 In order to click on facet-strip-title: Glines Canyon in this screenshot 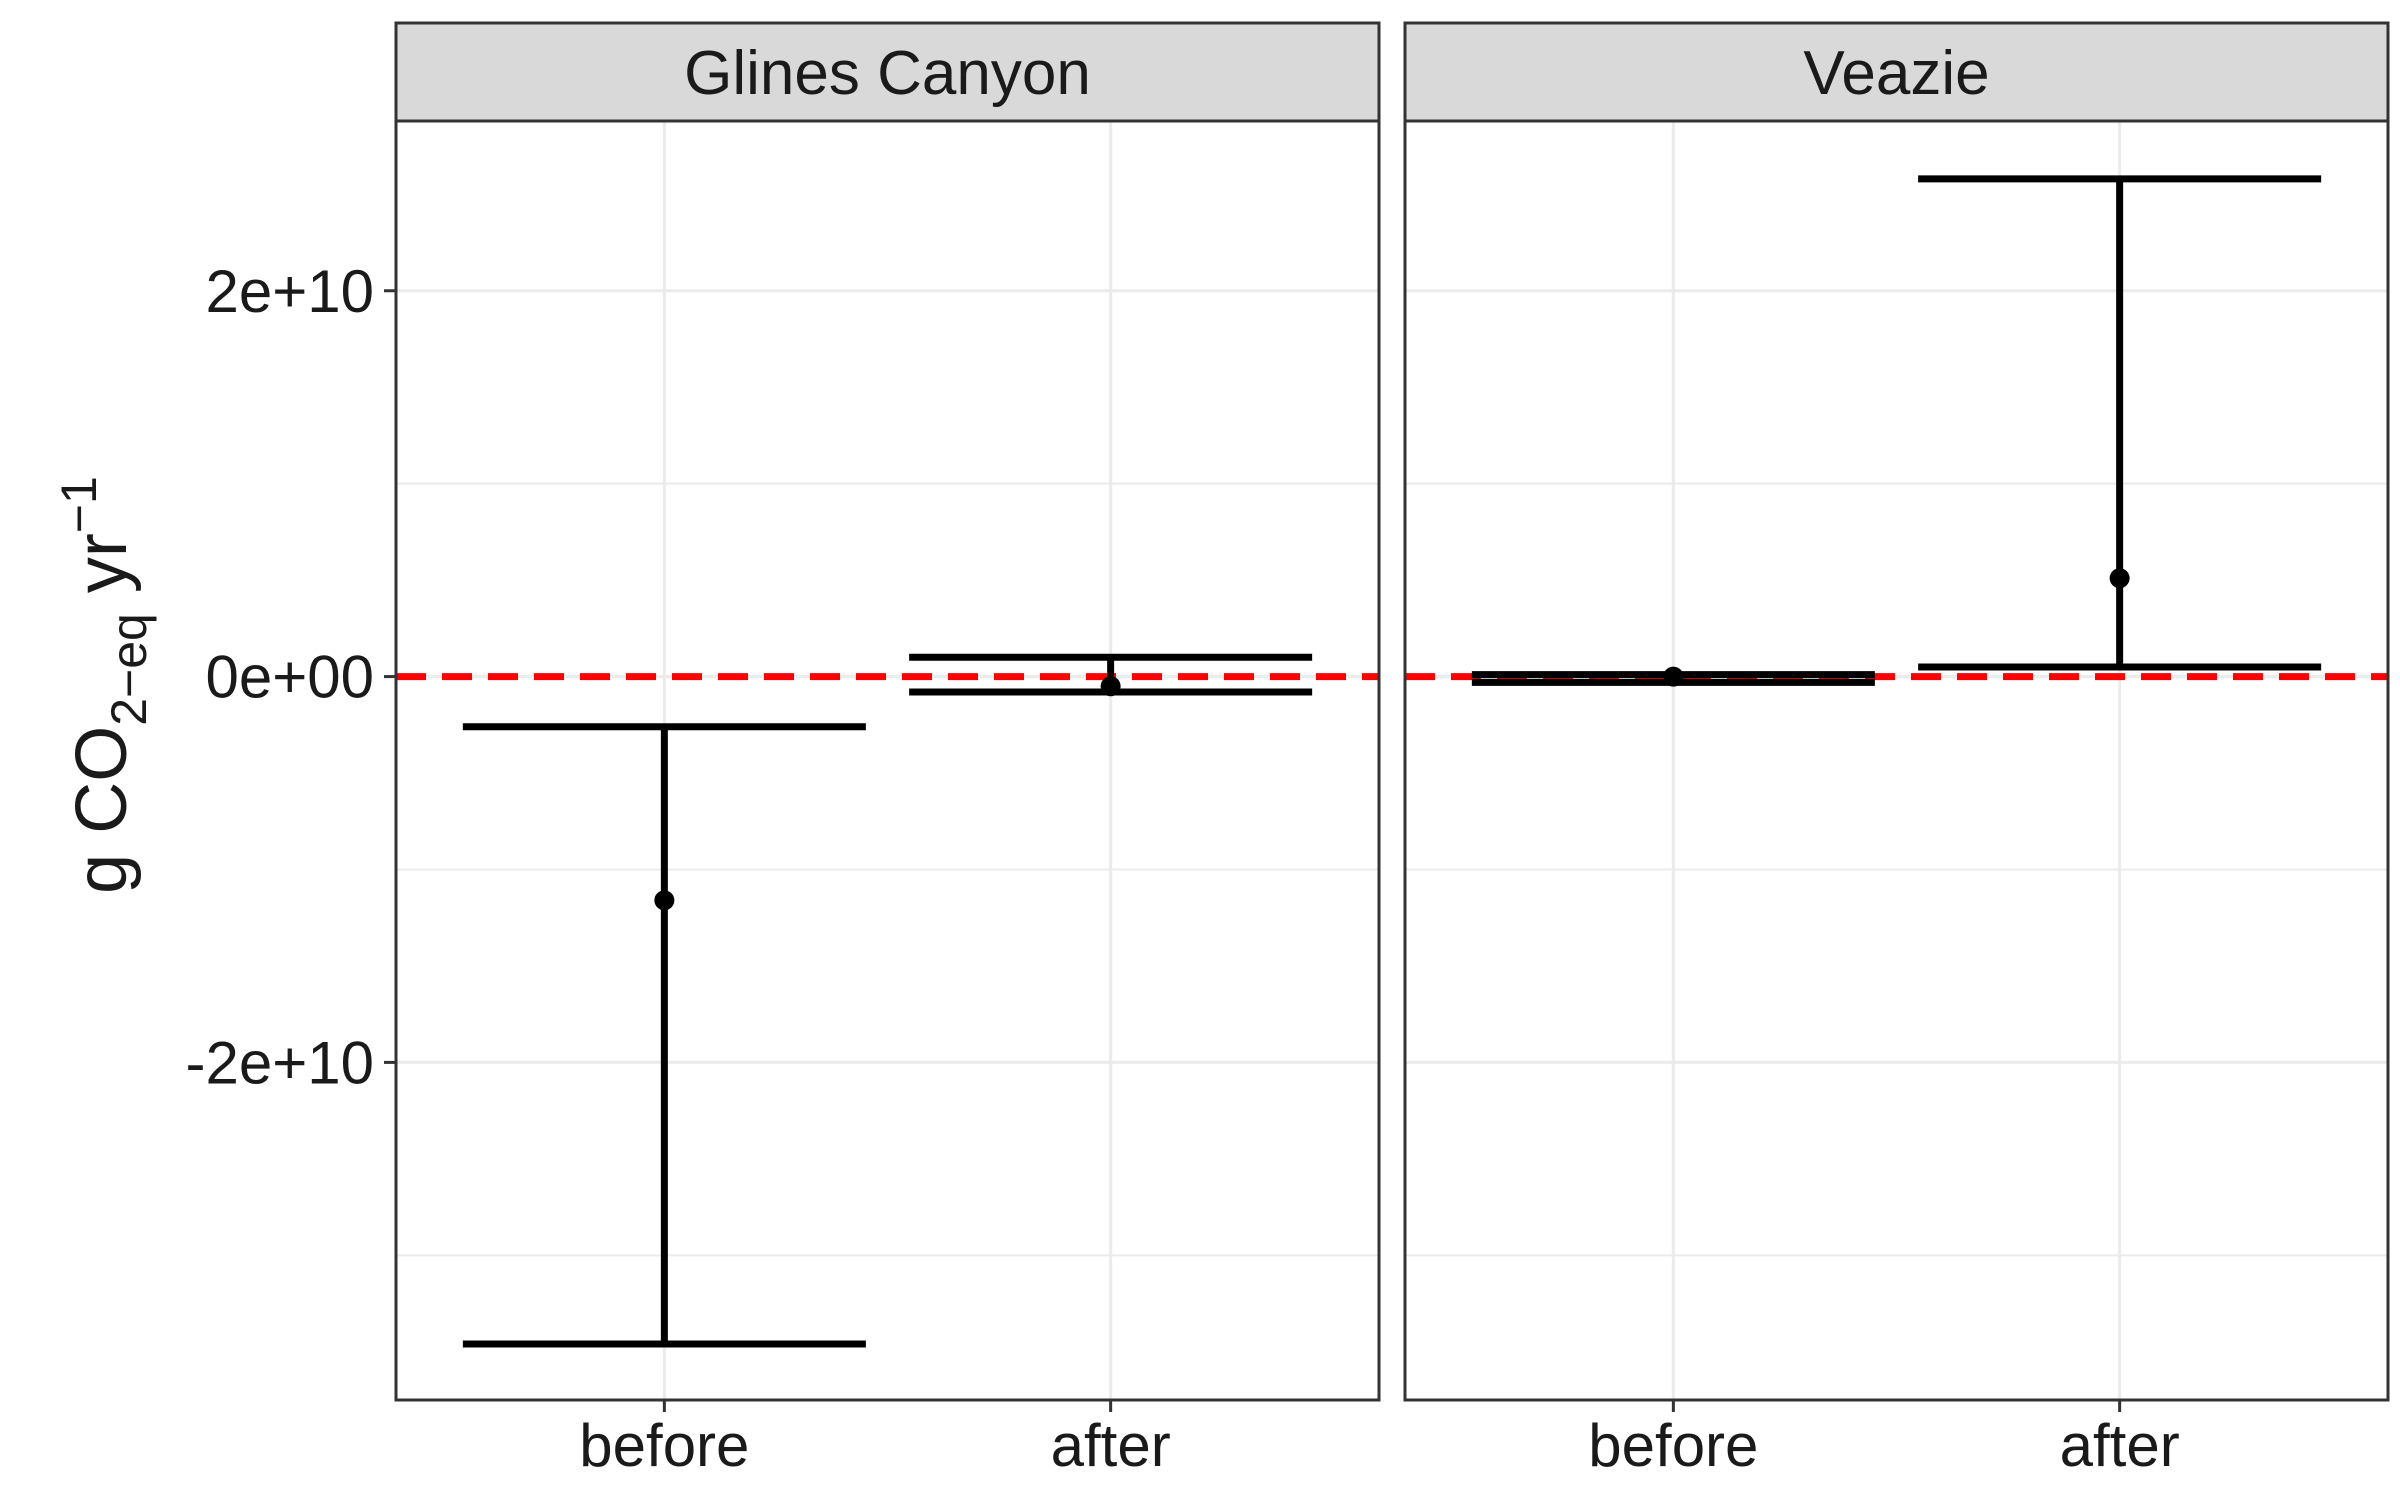, I will do `click(887, 73)`.